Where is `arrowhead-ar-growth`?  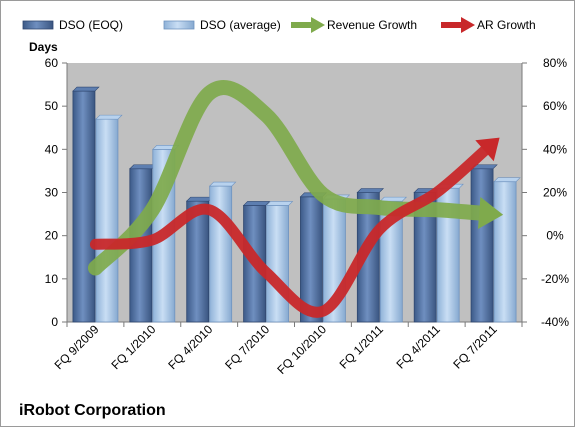 arrowhead-ar-growth is located at coordinates (487, 149).